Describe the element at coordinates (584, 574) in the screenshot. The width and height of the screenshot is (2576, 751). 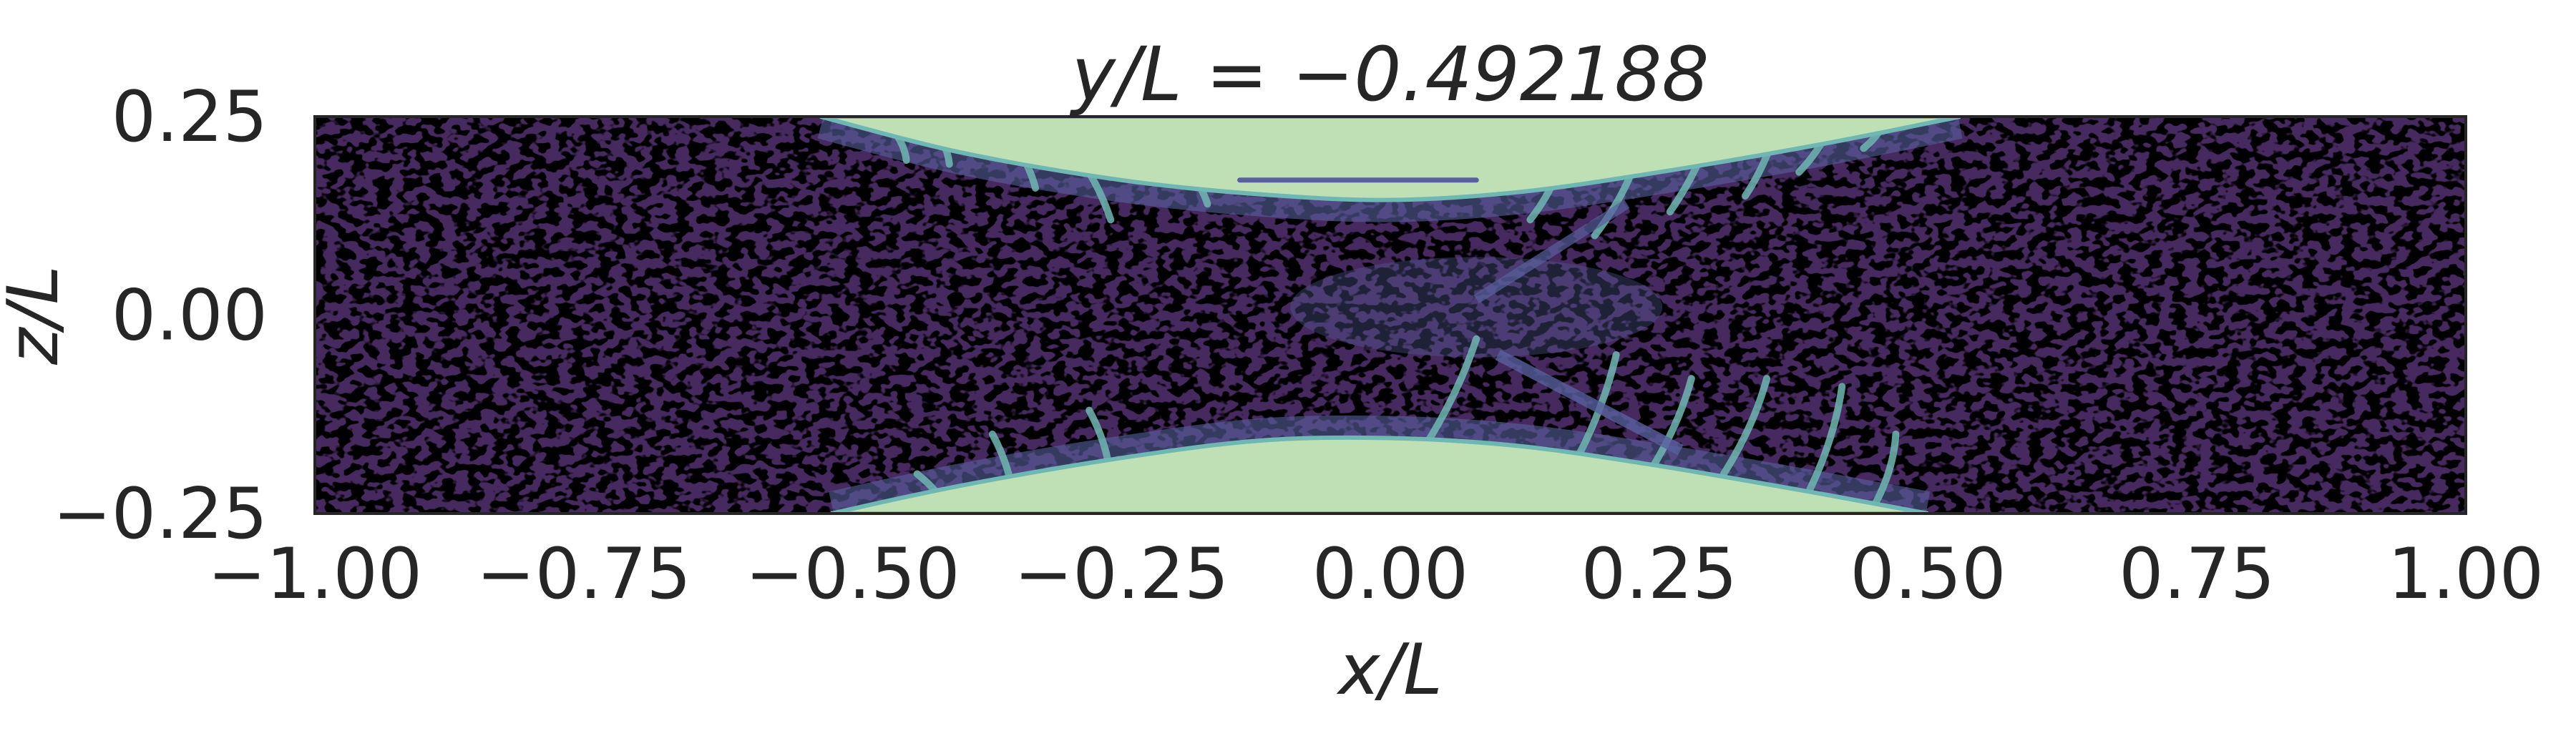
I see `x-tick-label: −0.75` at that location.